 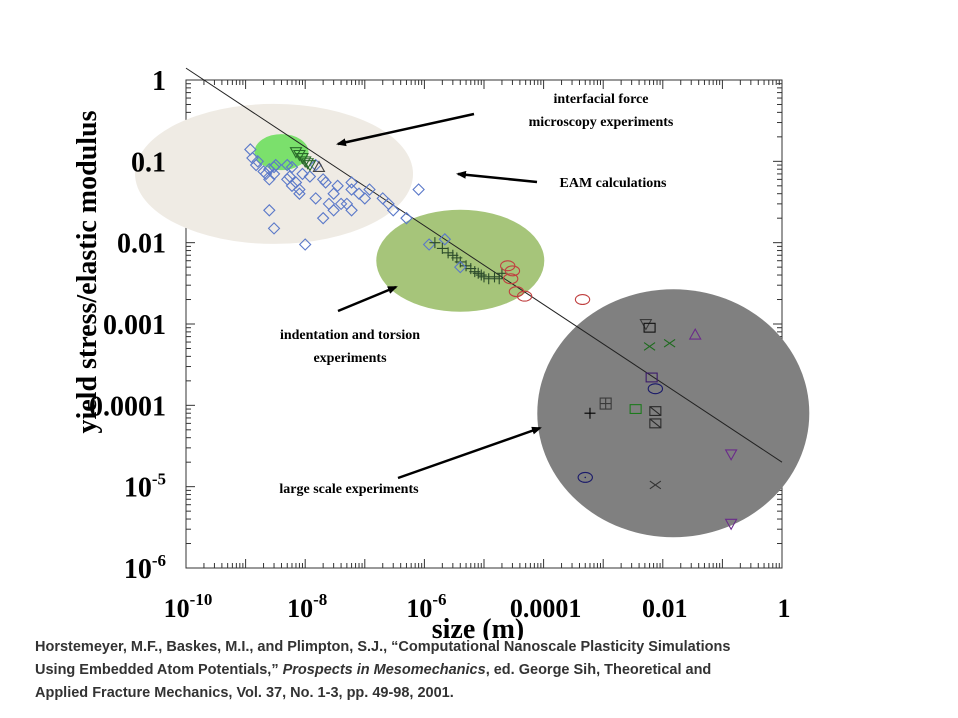 What do you see at coordinates (138, 488) in the screenshot?
I see `y-tick-label-base: 10` at bounding box center [138, 488].